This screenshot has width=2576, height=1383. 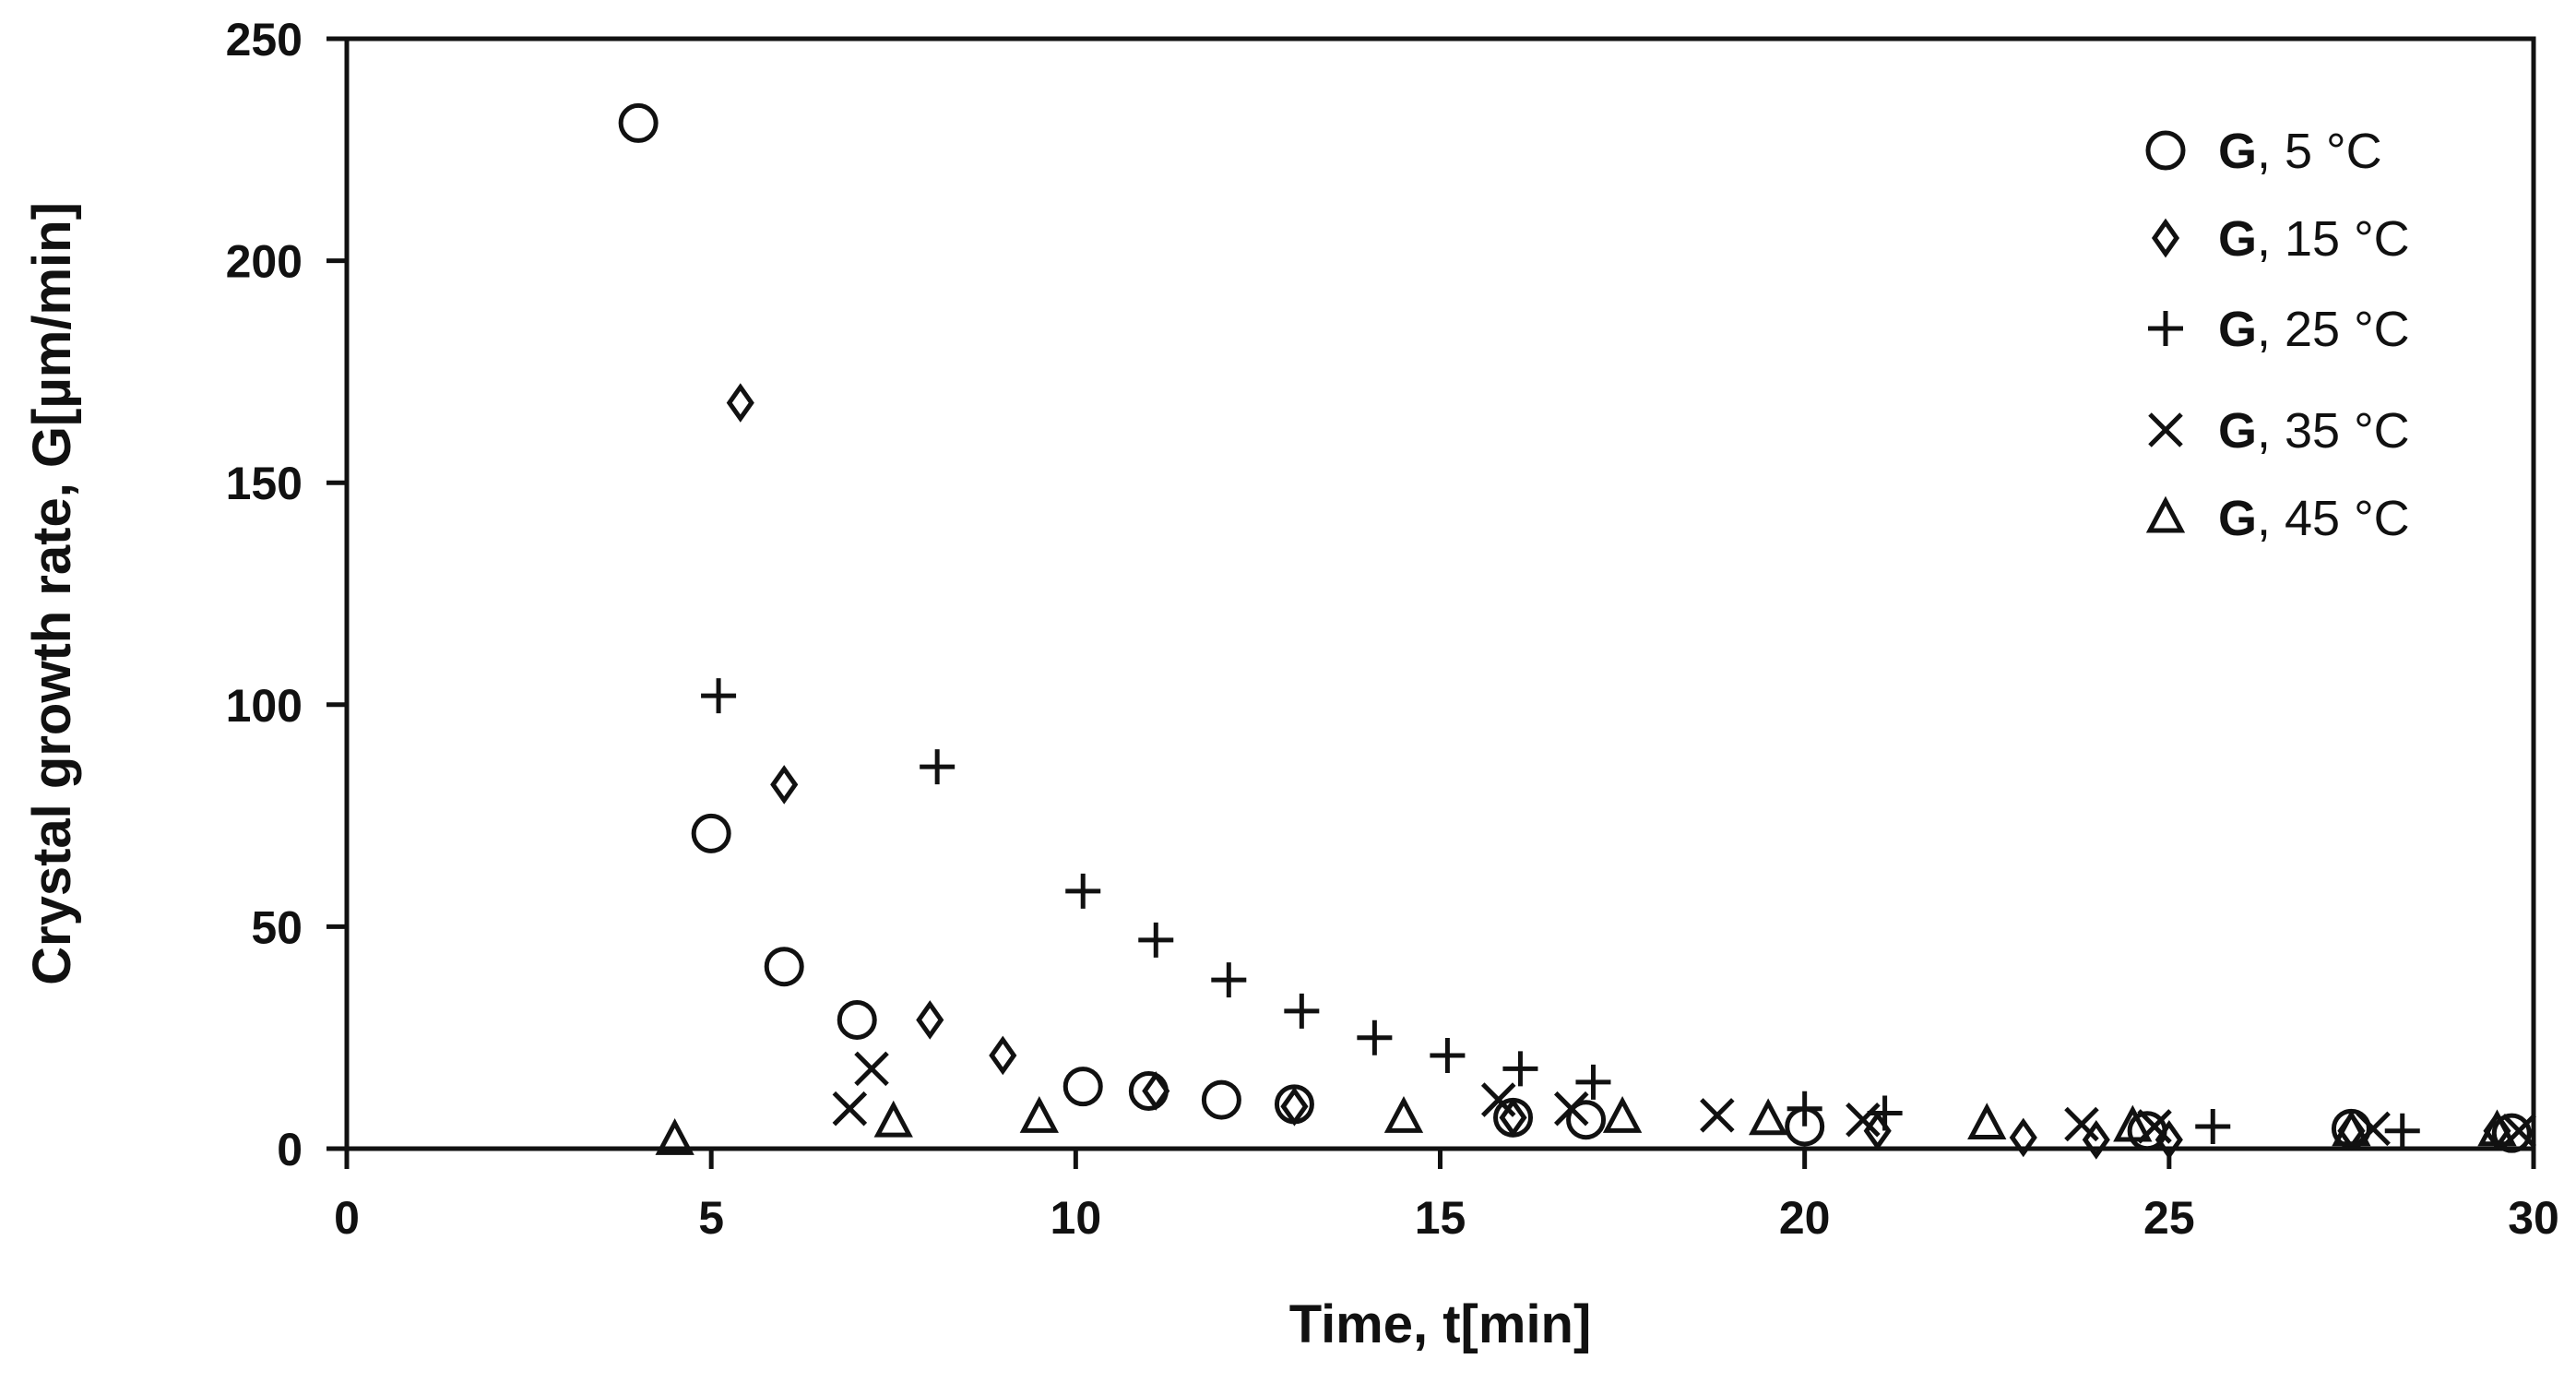 I want to click on y-tick-label: 0, so click(x=290, y=1149).